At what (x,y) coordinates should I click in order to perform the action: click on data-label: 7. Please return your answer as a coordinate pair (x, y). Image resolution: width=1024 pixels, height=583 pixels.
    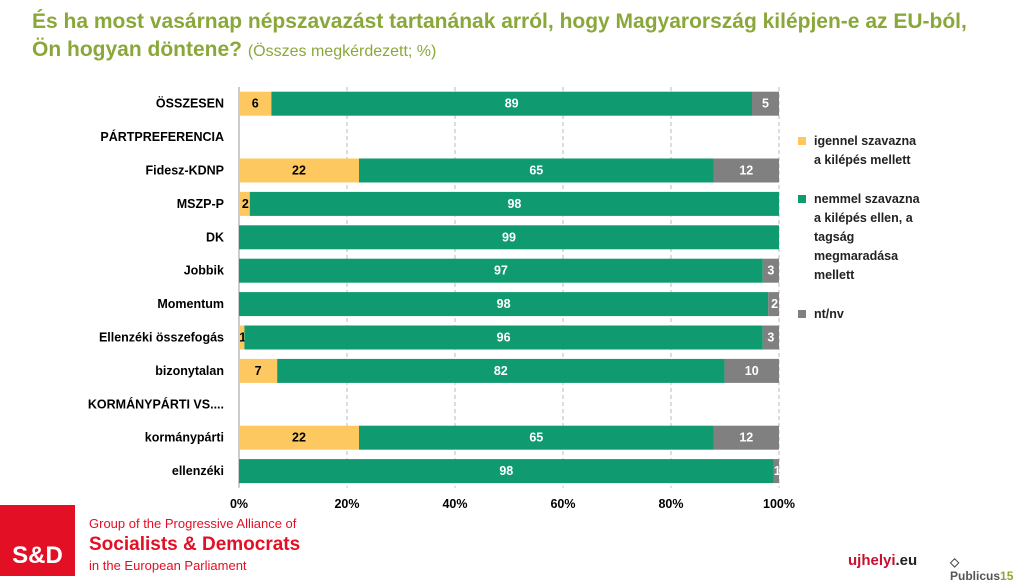
    Looking at the image, I should click on (258, 371).